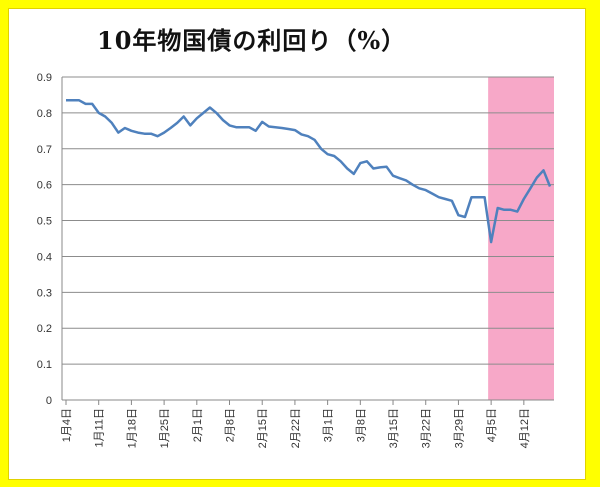 The image size is (600, 487). I want to click on x-tick-label: 3月29日, so click(459, 428).